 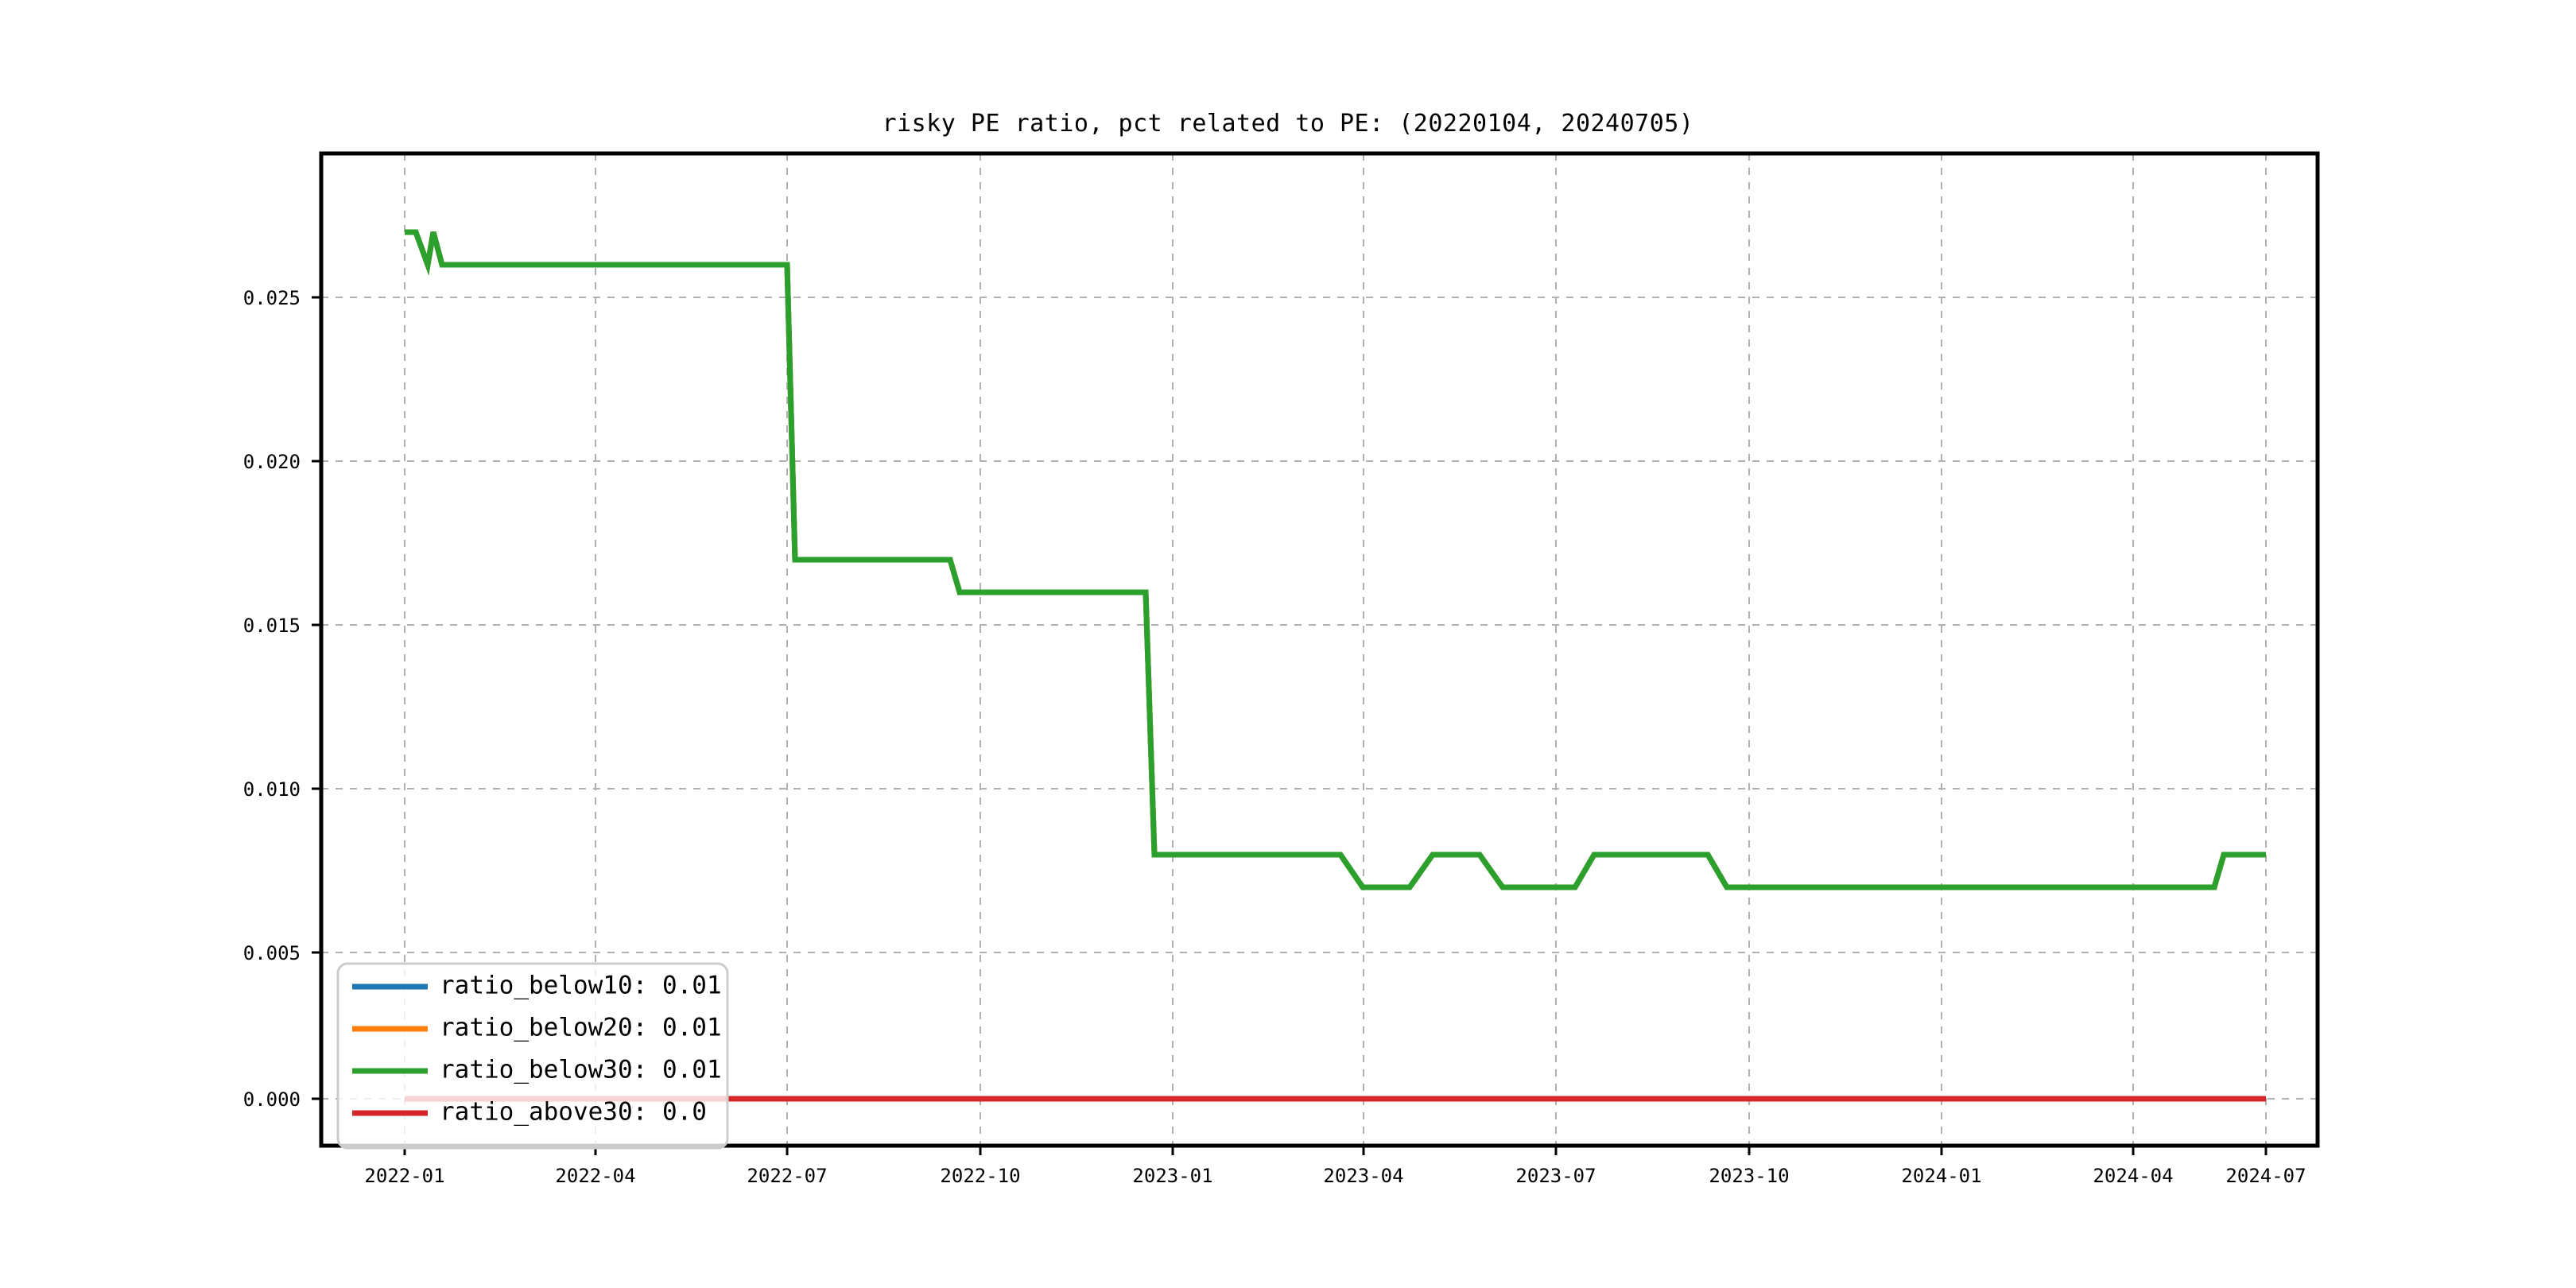 I want to click on x-tick-label: 2024-04, so click(x=2133, y=1176).